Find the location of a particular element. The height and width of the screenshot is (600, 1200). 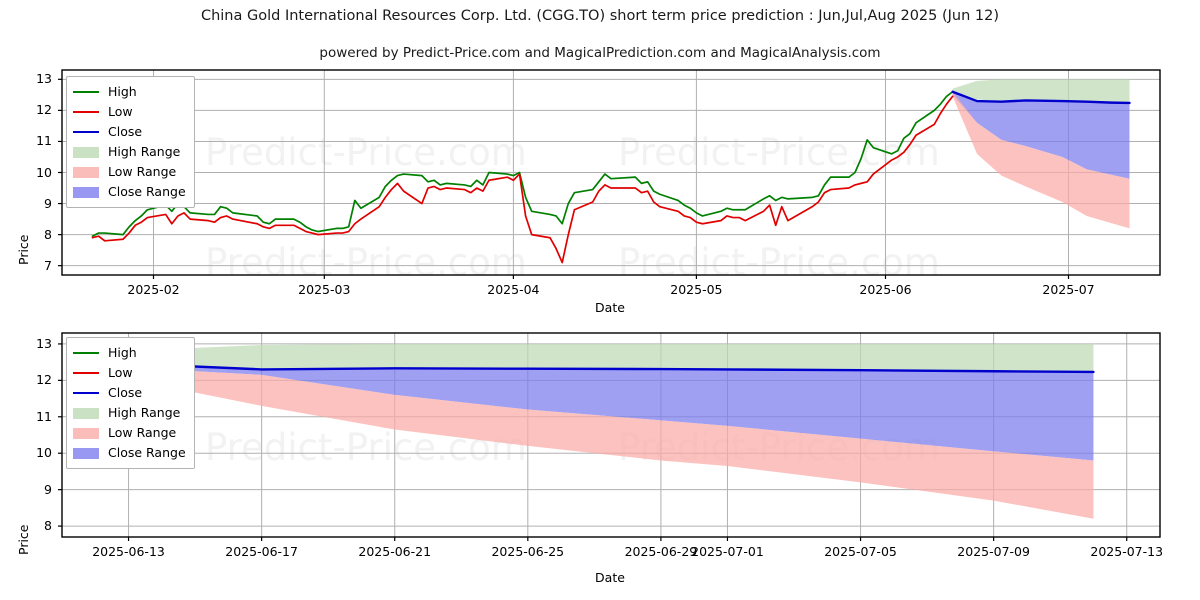

x-tick-label: 2025-02 is located at coordinates (153, 289).